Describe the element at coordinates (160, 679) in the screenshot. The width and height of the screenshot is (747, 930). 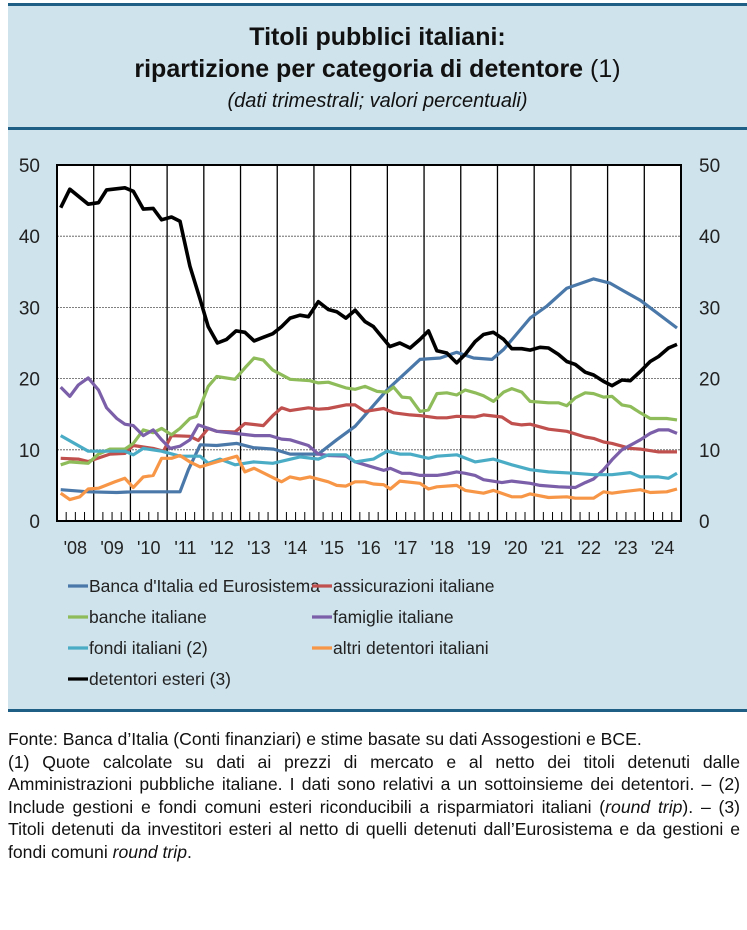
I see `legend-label: detentori esteri (3)` at that location.